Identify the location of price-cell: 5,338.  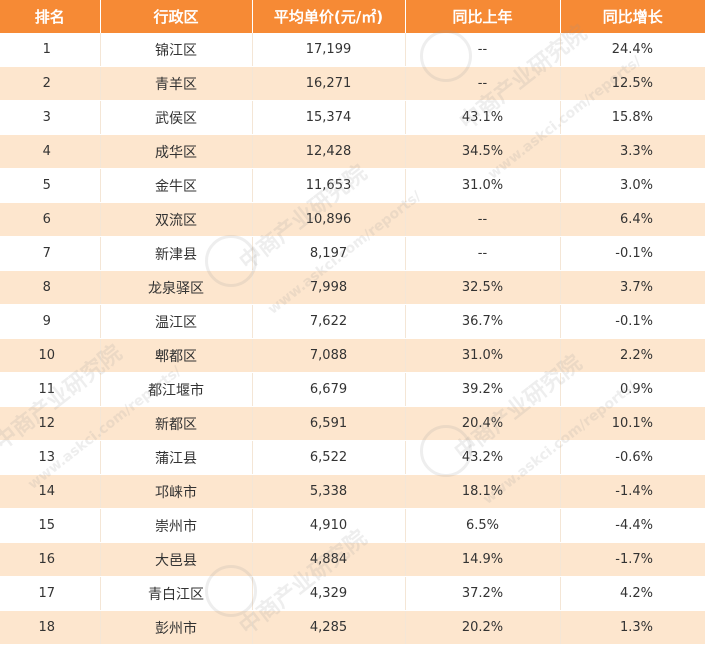
(329, 491).